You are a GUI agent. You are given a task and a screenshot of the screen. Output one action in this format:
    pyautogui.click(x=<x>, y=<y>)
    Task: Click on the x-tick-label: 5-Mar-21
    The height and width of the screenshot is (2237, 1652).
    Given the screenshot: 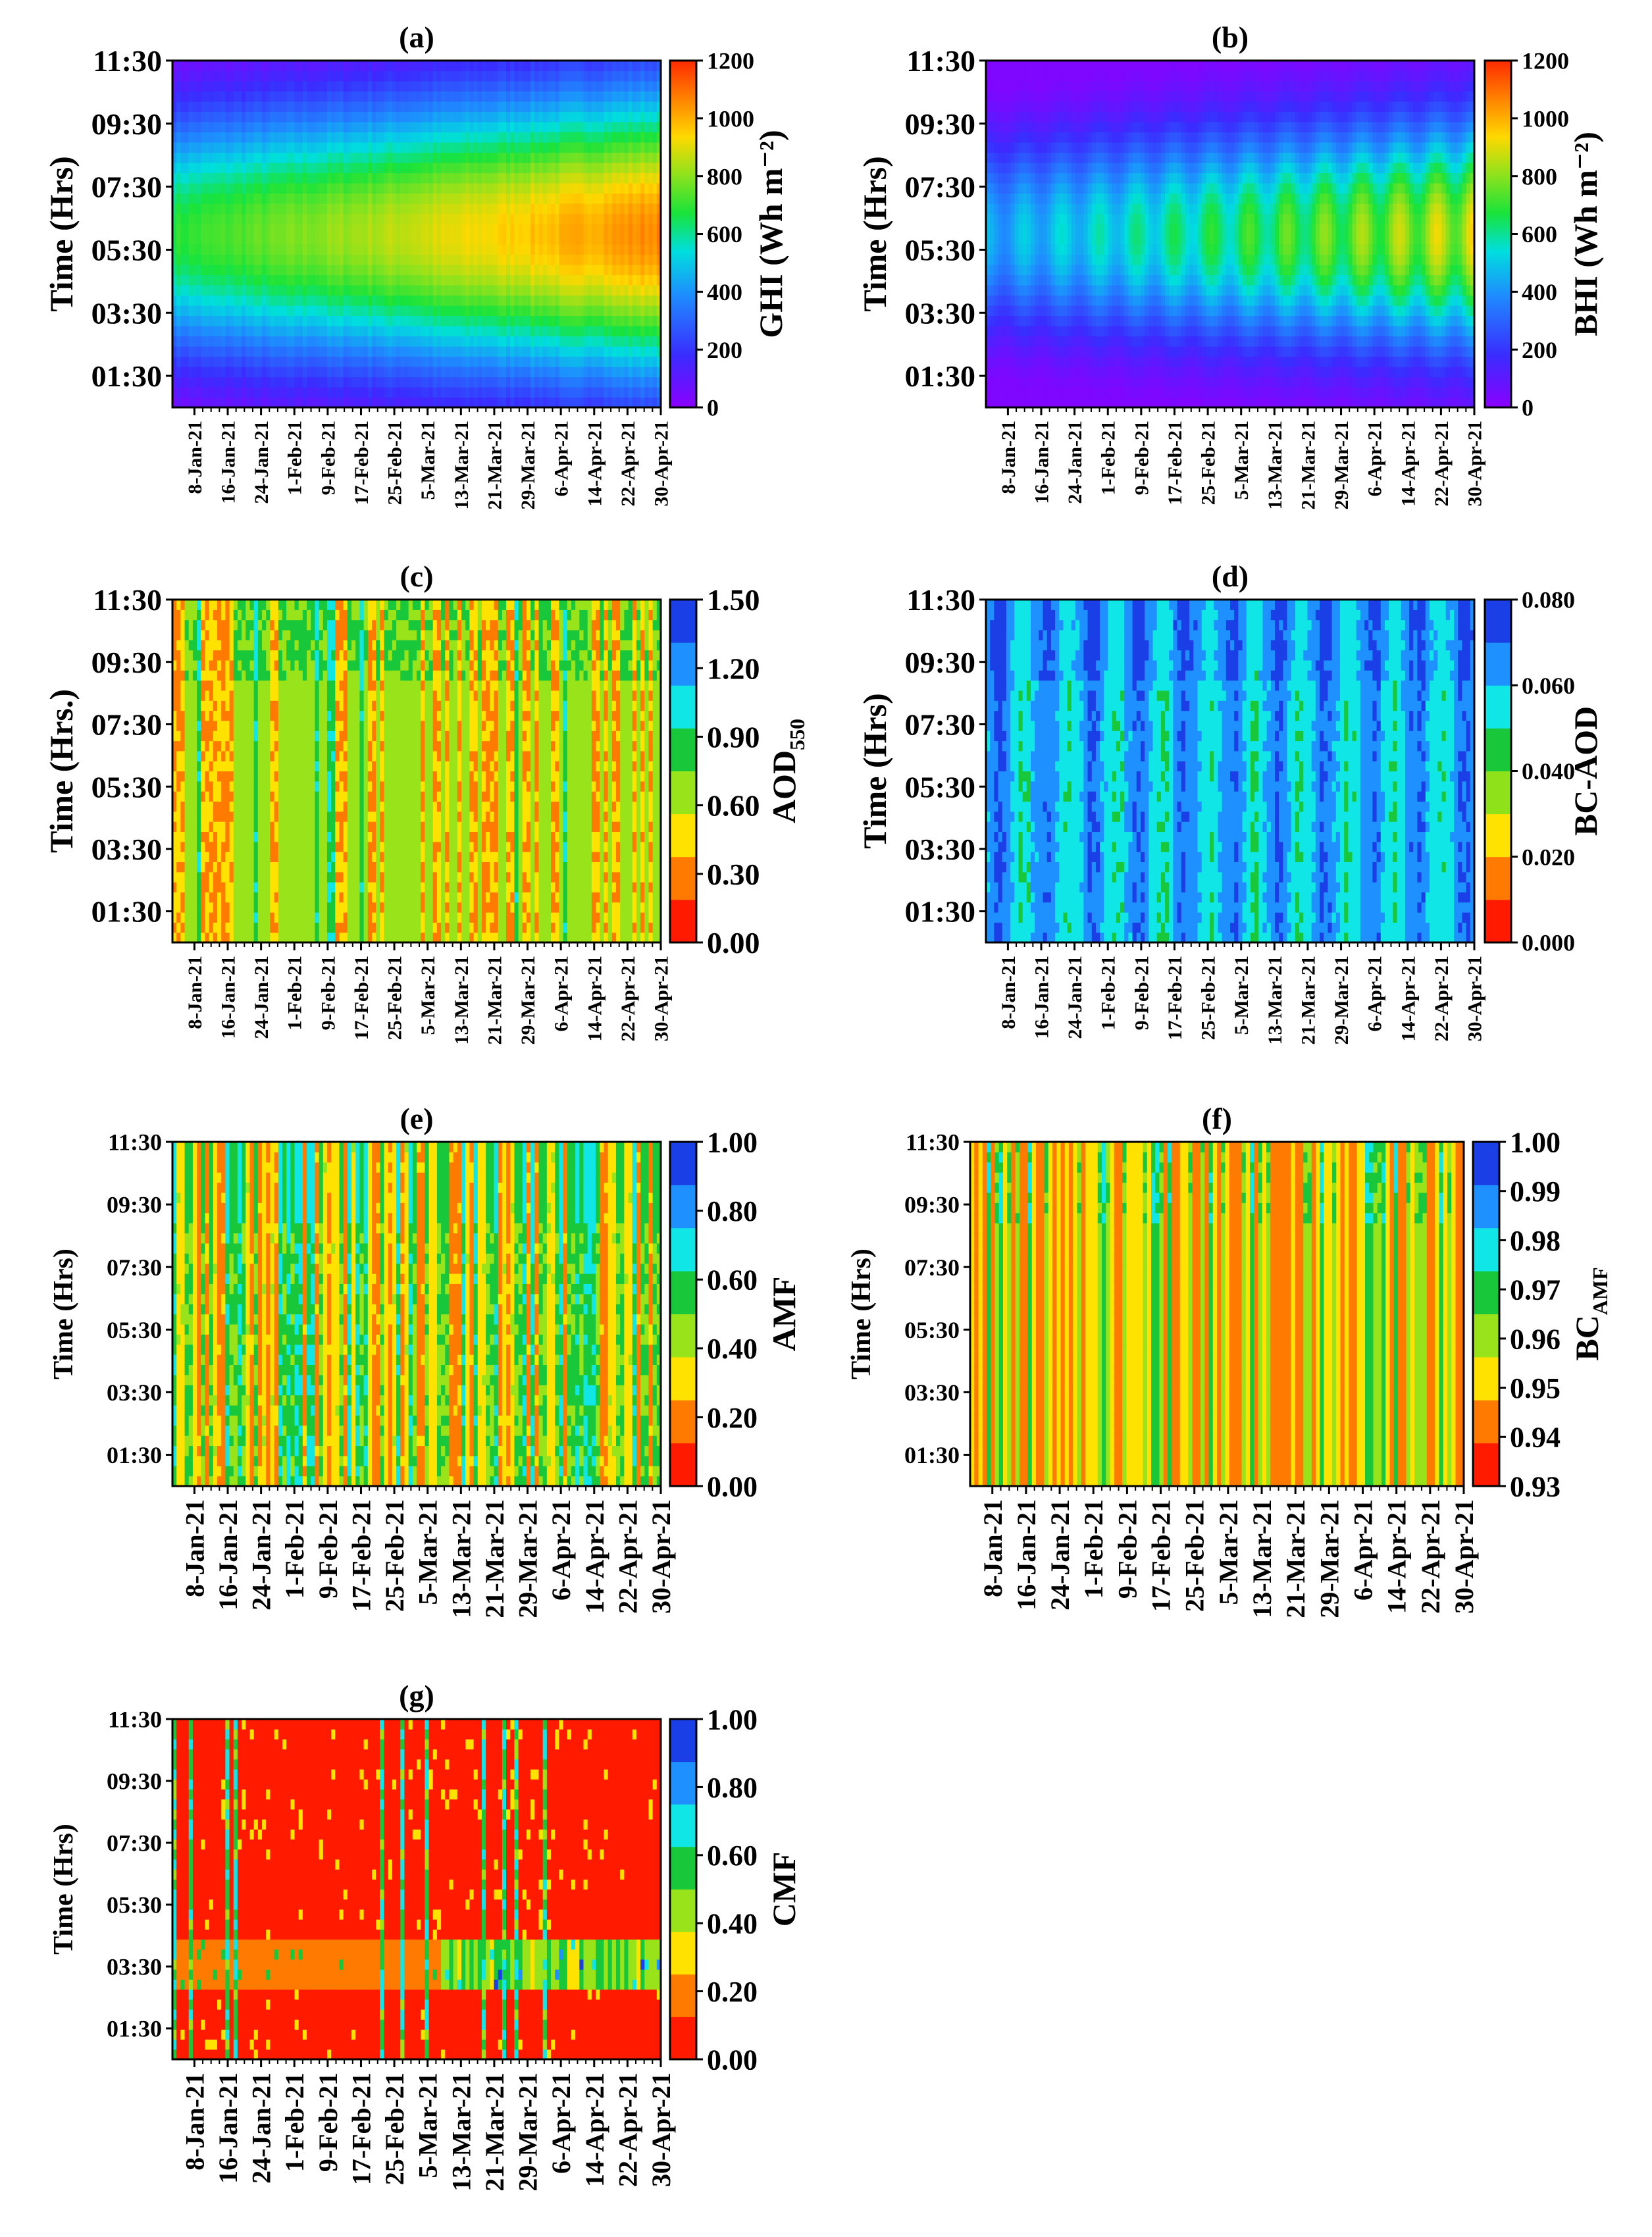 What is the action you would take?
    pyautogui.click(x=428, y=460)
    